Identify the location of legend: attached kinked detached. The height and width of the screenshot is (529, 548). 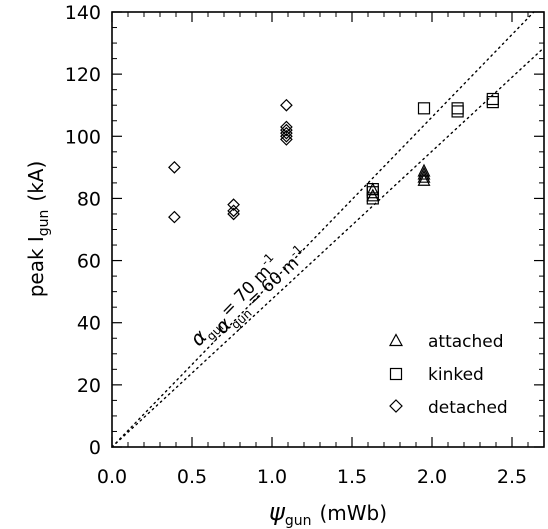
(448, 375).